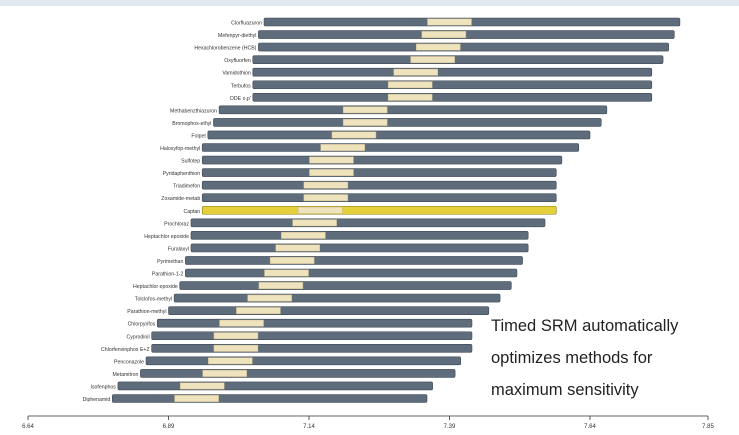 This screenshot has height=435, width=739. I want to click on x-tick-label: 7.14, so click(309, 427).